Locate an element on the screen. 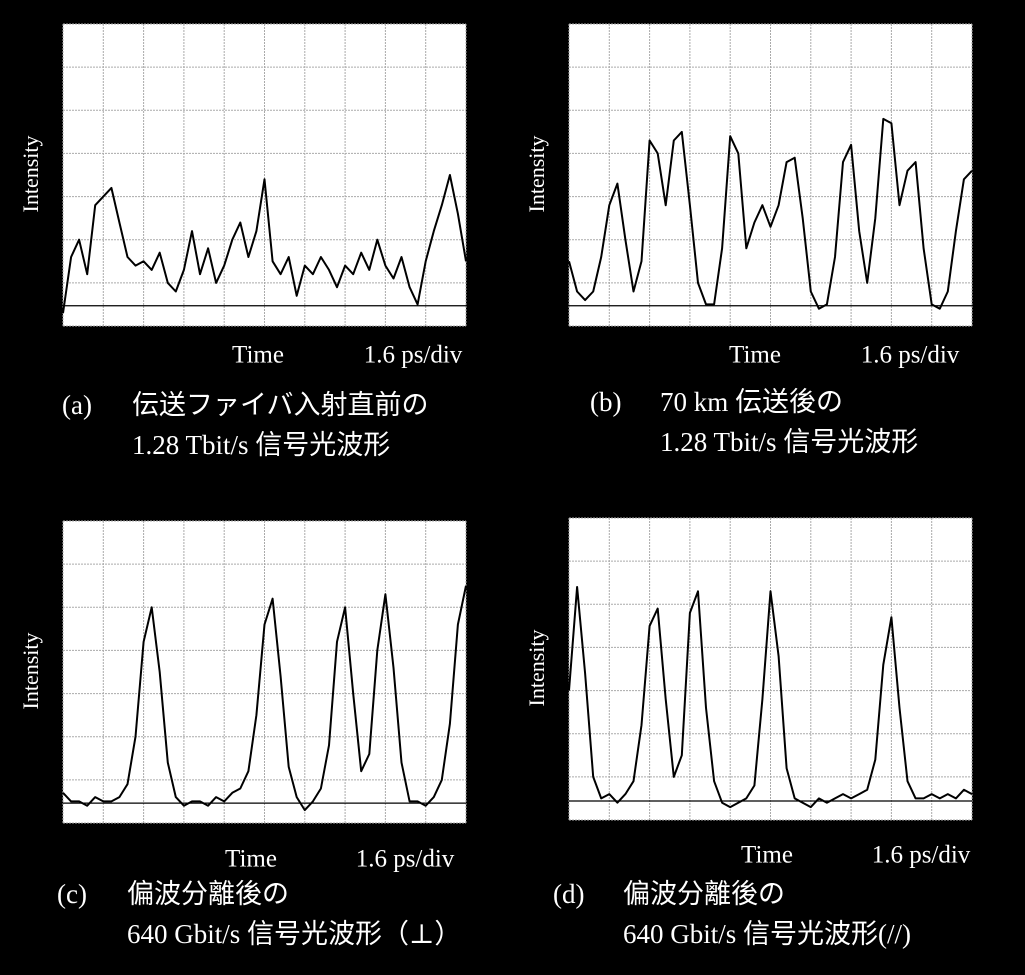 The height and width of the screenshot is (975, 1025). panel-label: (b) is located at coordinates (605, 402).